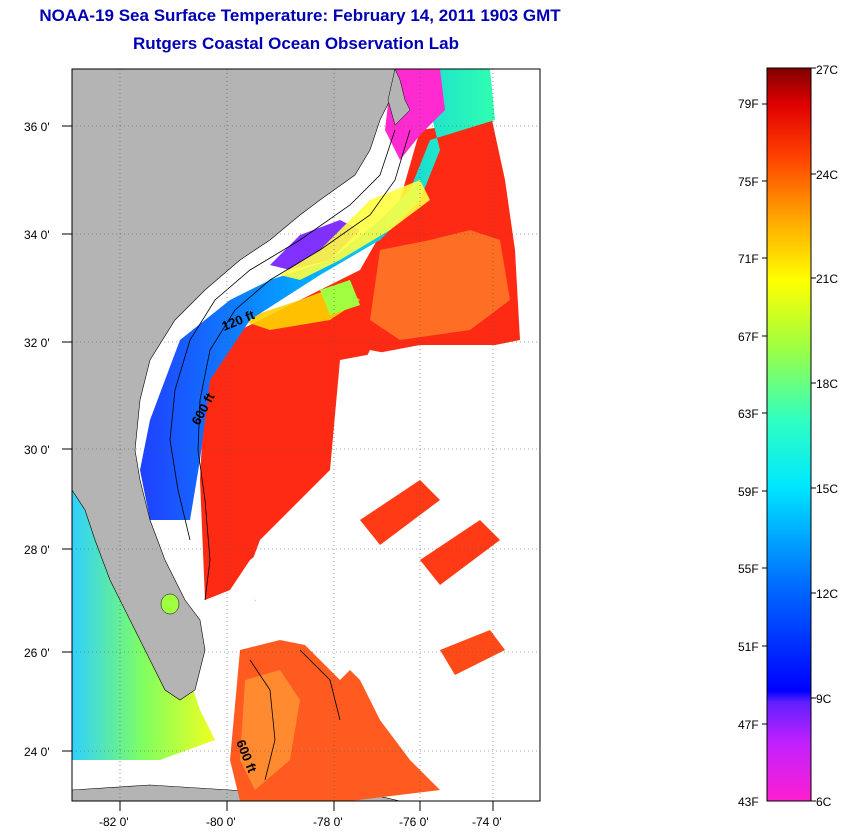 Image resolution: width=841 pixels, height=832 pixels. I want to click on orange-eddy, so click(440, 285).